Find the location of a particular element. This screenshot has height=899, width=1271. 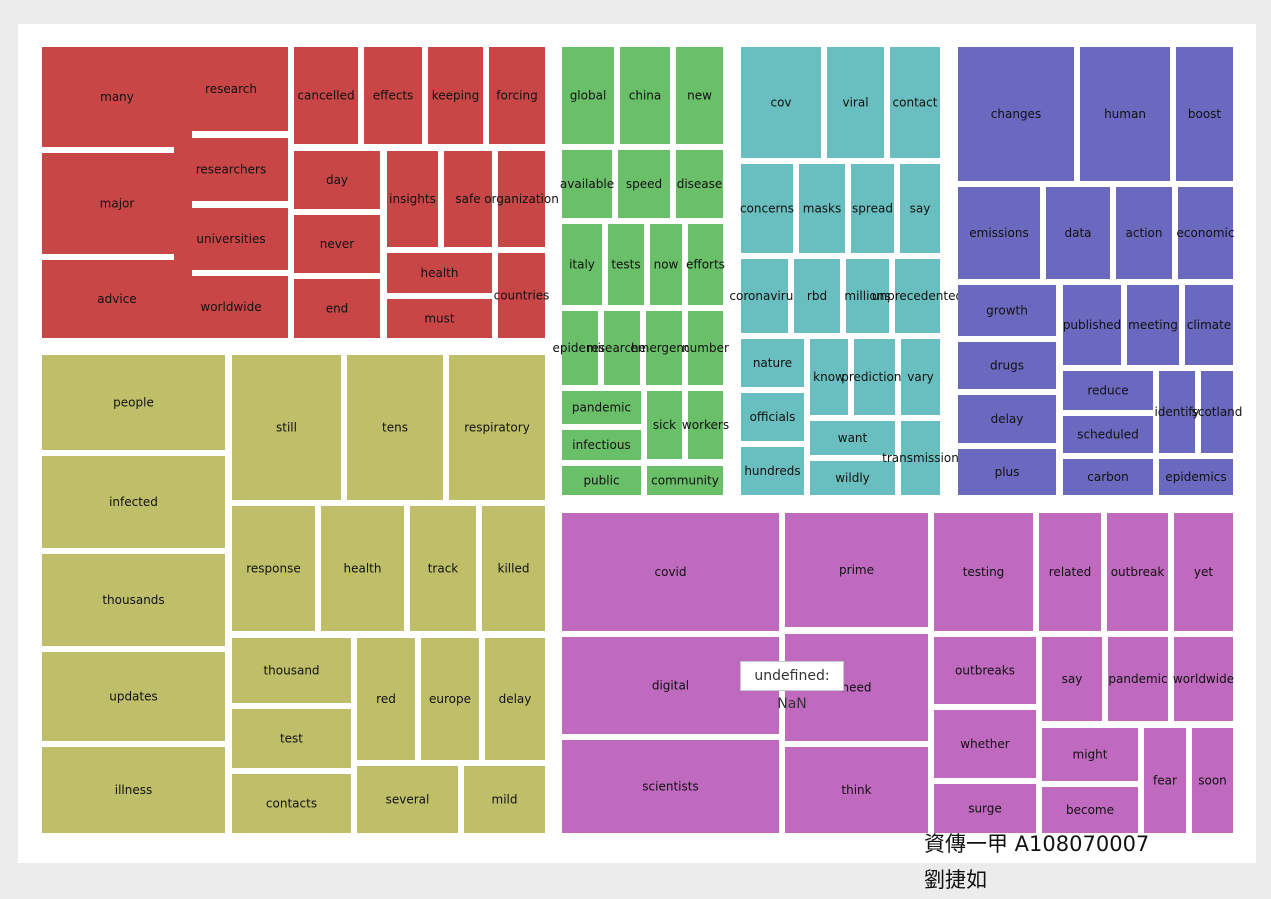

treemap-cell-data is located at coordinates (1078, 233).